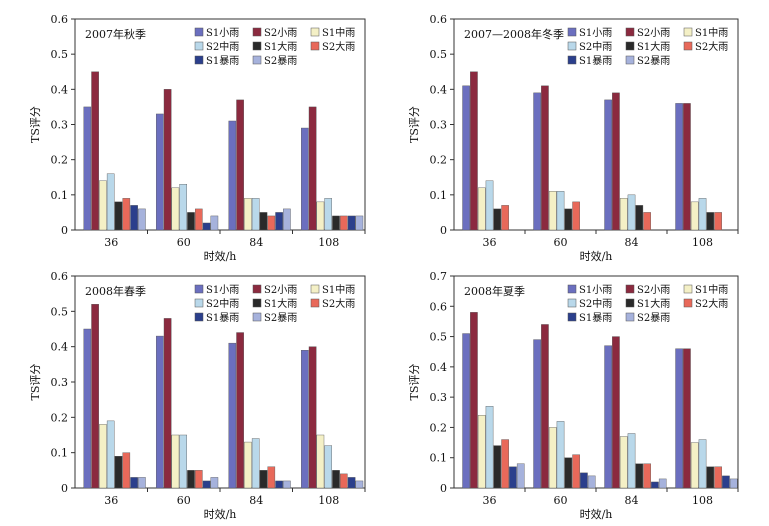  I want to click on bar-S1暴雨-84, so click(279, 484).